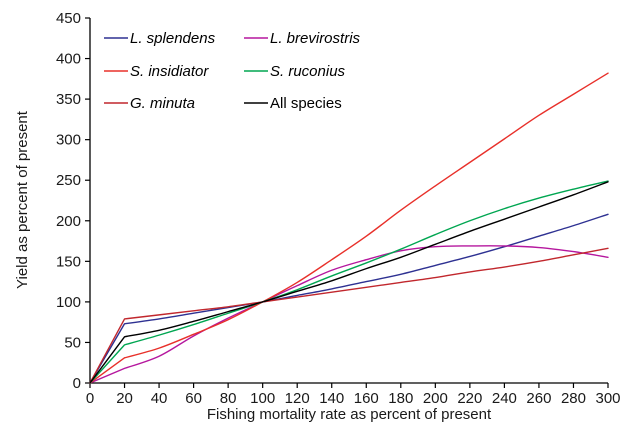  Describe the element at coordinates (68, 59) in the screenshot. I see `y-tick-label: 400` at that location.